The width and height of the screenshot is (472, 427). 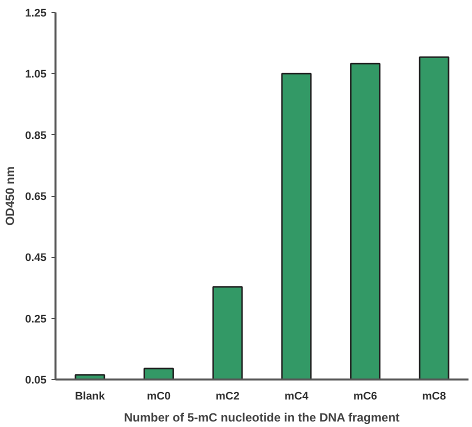 What do you see at coordinates (262, 417) in the screenshot?
I see `x-axis-title: Number of 5-mC nucleotide in the DNA fragment` at bounding box center [262, 417].